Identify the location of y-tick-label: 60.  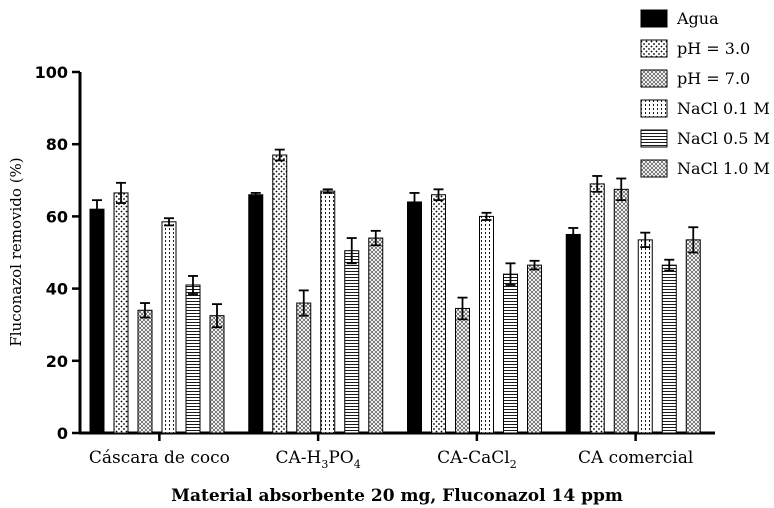
(57, 216).